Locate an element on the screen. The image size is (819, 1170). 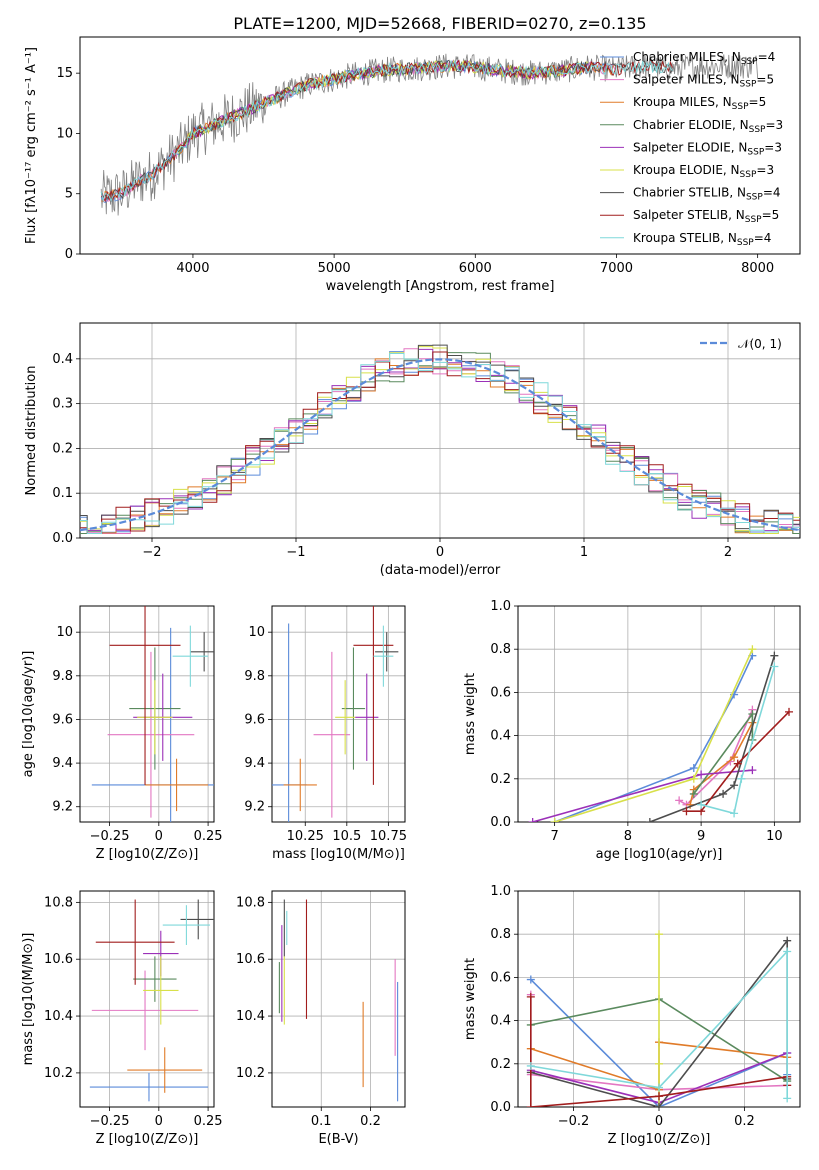
legend-label: Kroupa MILES, NSSP=5 is located at coordinates (699, 103).